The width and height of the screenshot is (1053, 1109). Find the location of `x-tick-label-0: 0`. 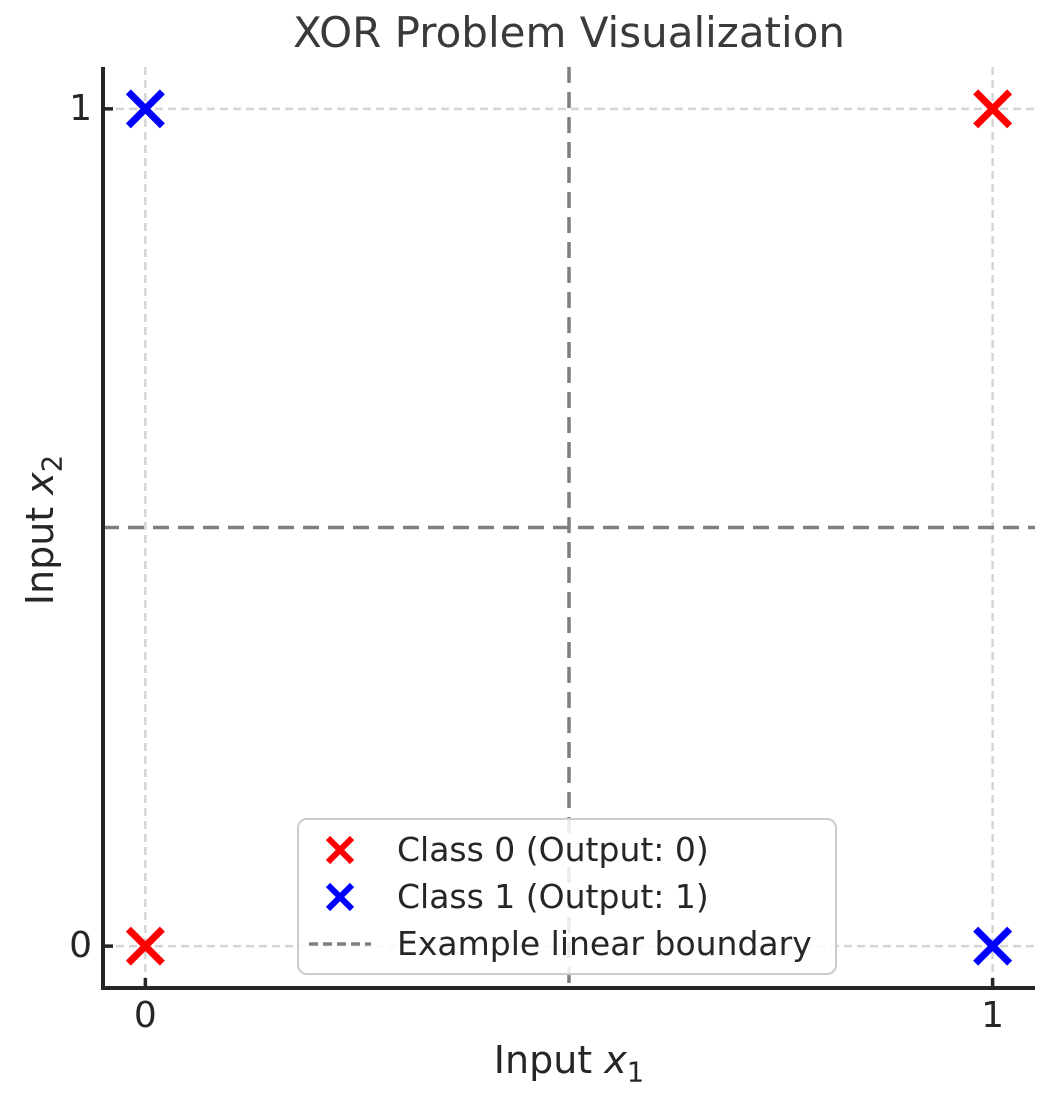

x-tick-label-0: 0 is located at coordinates (145, 1015).